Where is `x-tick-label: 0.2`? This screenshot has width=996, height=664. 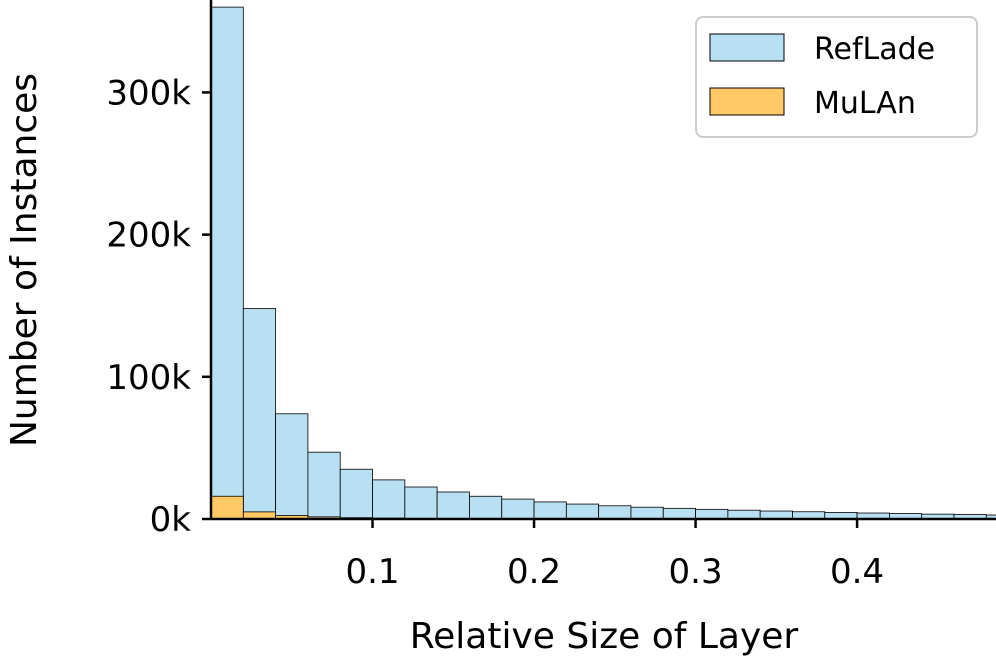
x-tick-label: 0.2 is located at coordinates (534, 572).